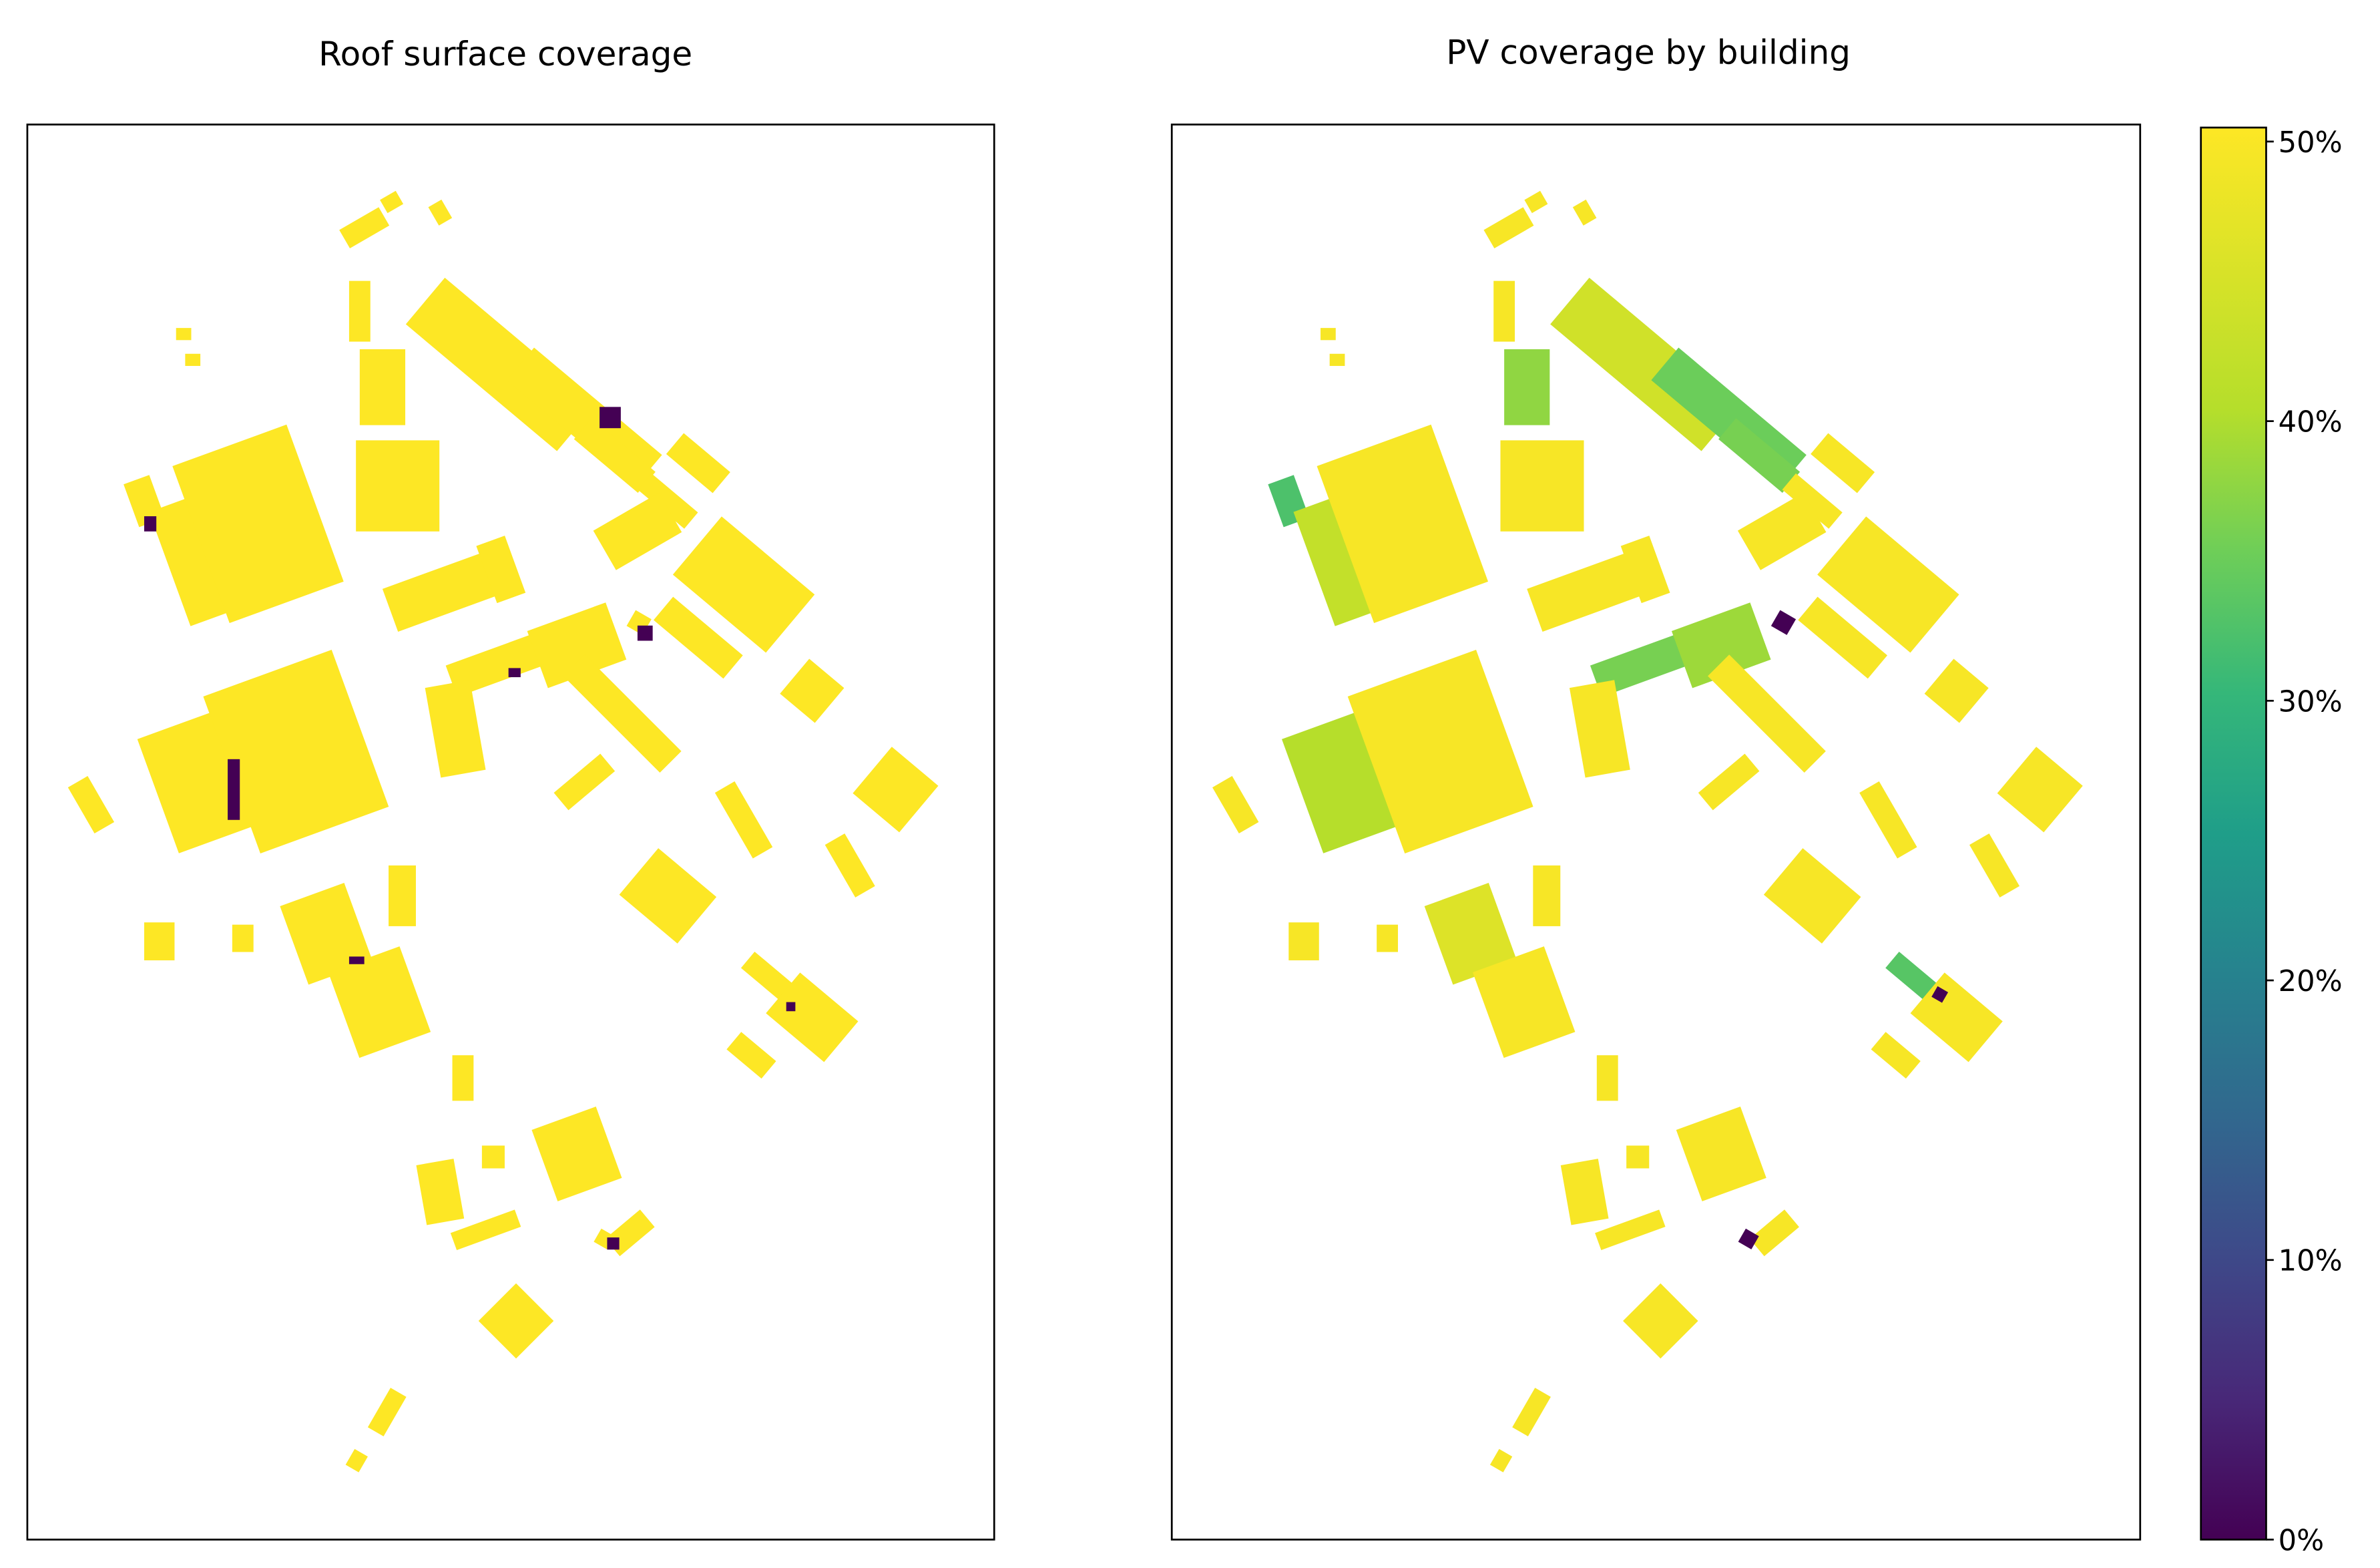 This screenshot has width=2380, height=1568. Describe the element at coordinates (2311, 1261) in the screenshot. I see `colorbar-tick-label: 10%` at that location.